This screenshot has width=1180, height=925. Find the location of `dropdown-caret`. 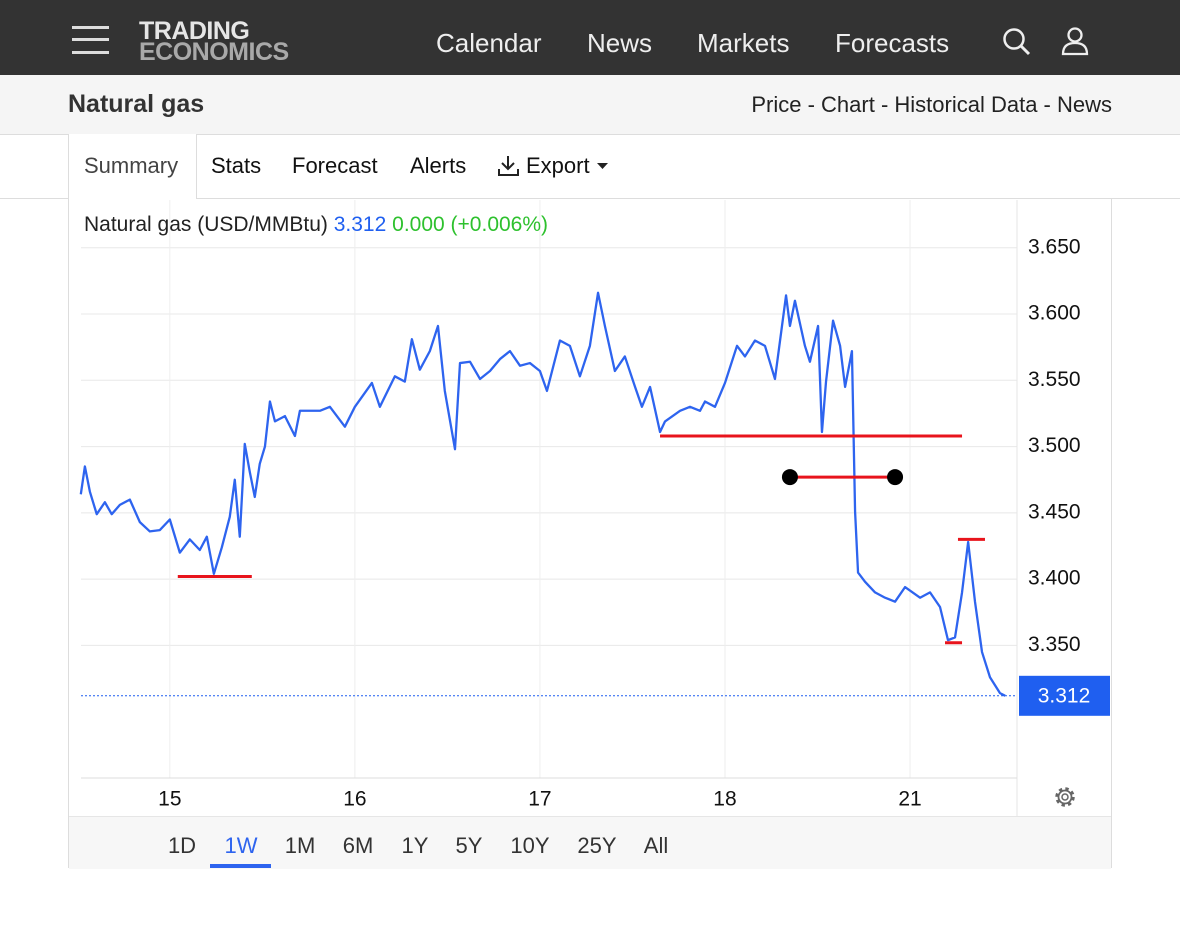

dropdown-caret is located at coordinates (603, 166).